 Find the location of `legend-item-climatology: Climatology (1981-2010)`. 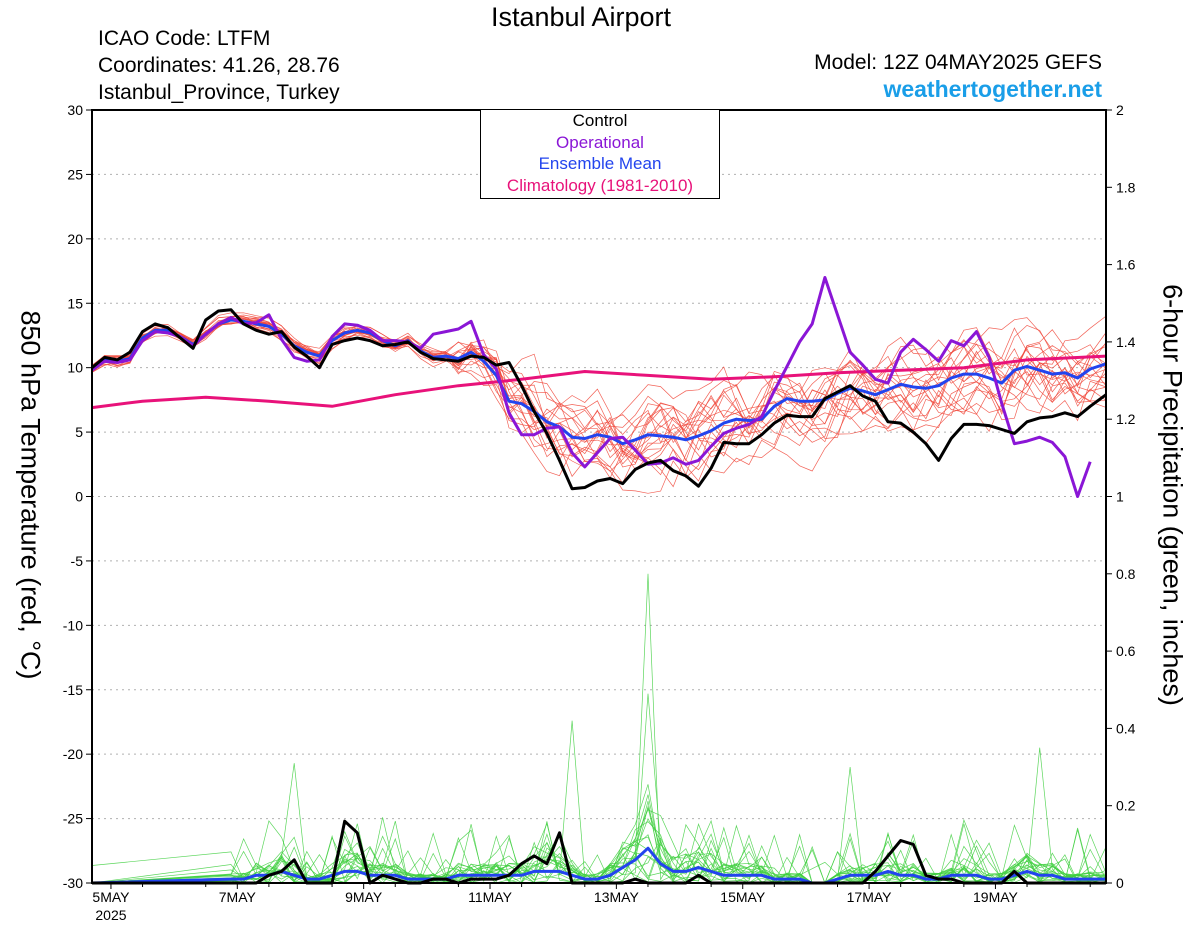

legend-item-climatology: Climatology (1981-2010) is located at coordinates (600, 185).